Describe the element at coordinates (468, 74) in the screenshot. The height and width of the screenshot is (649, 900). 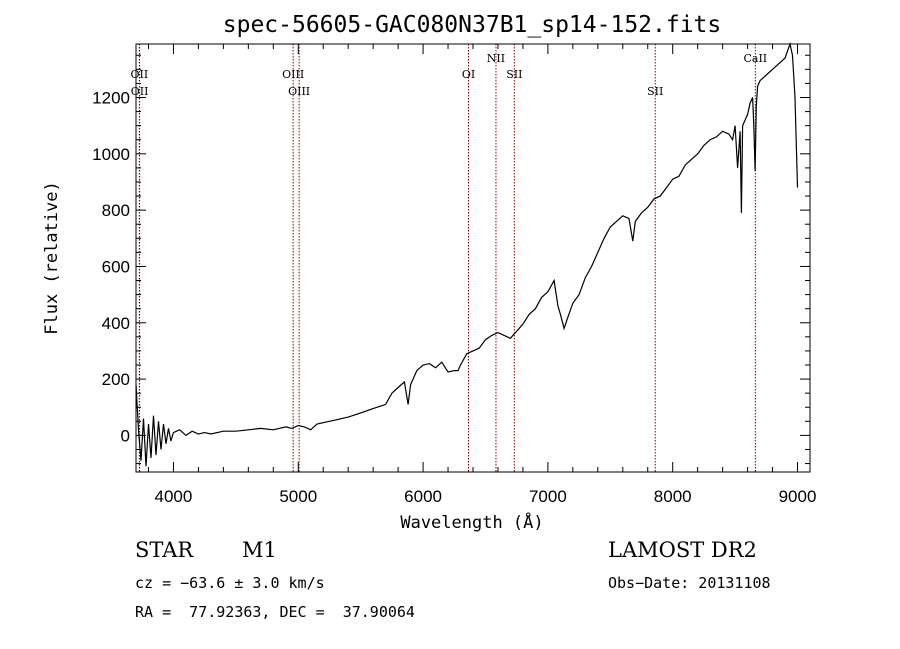
I see `line-marker-label: OI` at that location.